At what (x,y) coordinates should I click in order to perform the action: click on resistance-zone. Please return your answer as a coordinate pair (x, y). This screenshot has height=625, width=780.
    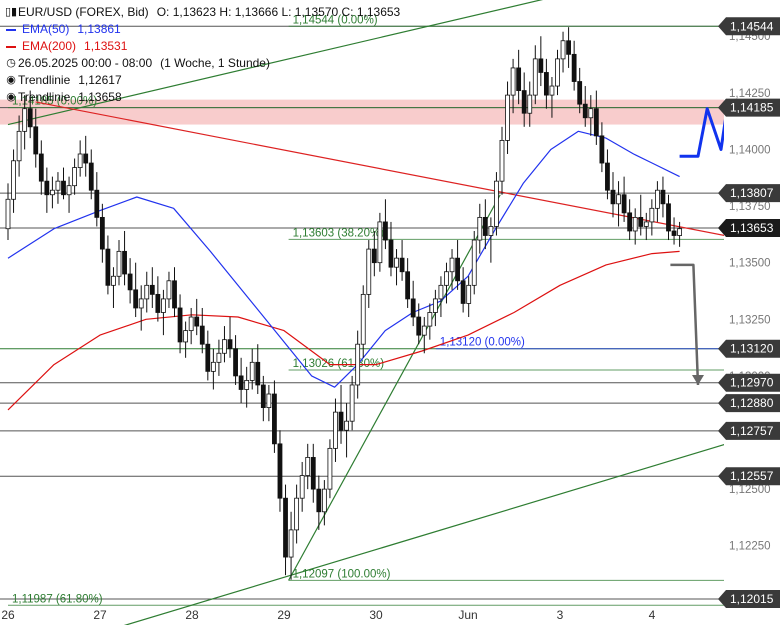
    Looking at the image, I should click on (362, 112).